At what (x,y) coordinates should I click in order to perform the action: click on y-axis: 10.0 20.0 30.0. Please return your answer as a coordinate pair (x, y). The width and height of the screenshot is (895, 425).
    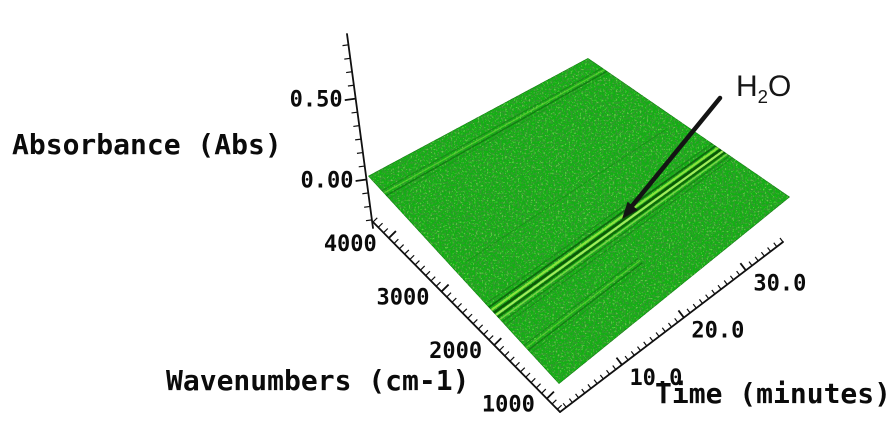
    Looking at the image, I should click on (681, 325).